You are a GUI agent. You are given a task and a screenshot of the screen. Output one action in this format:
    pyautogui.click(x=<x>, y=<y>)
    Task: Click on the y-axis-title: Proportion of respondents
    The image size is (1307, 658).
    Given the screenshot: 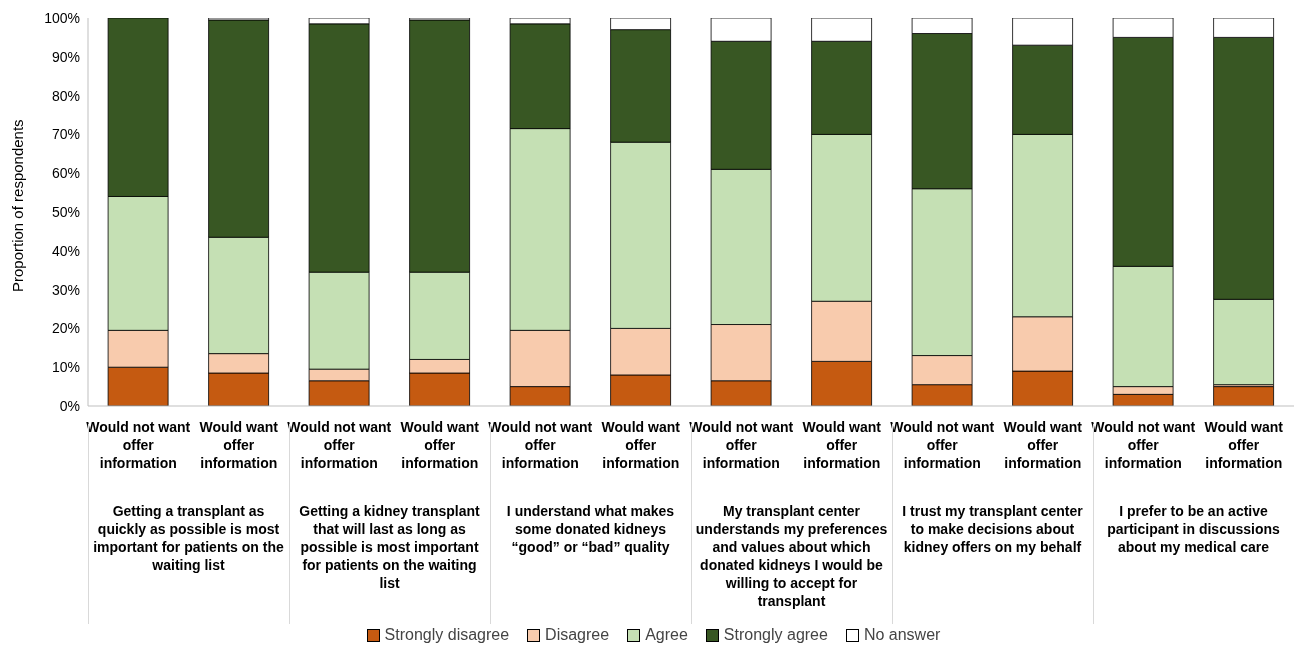 What is the action you would take?
    pyautogui.click(x=18, y=205)
    